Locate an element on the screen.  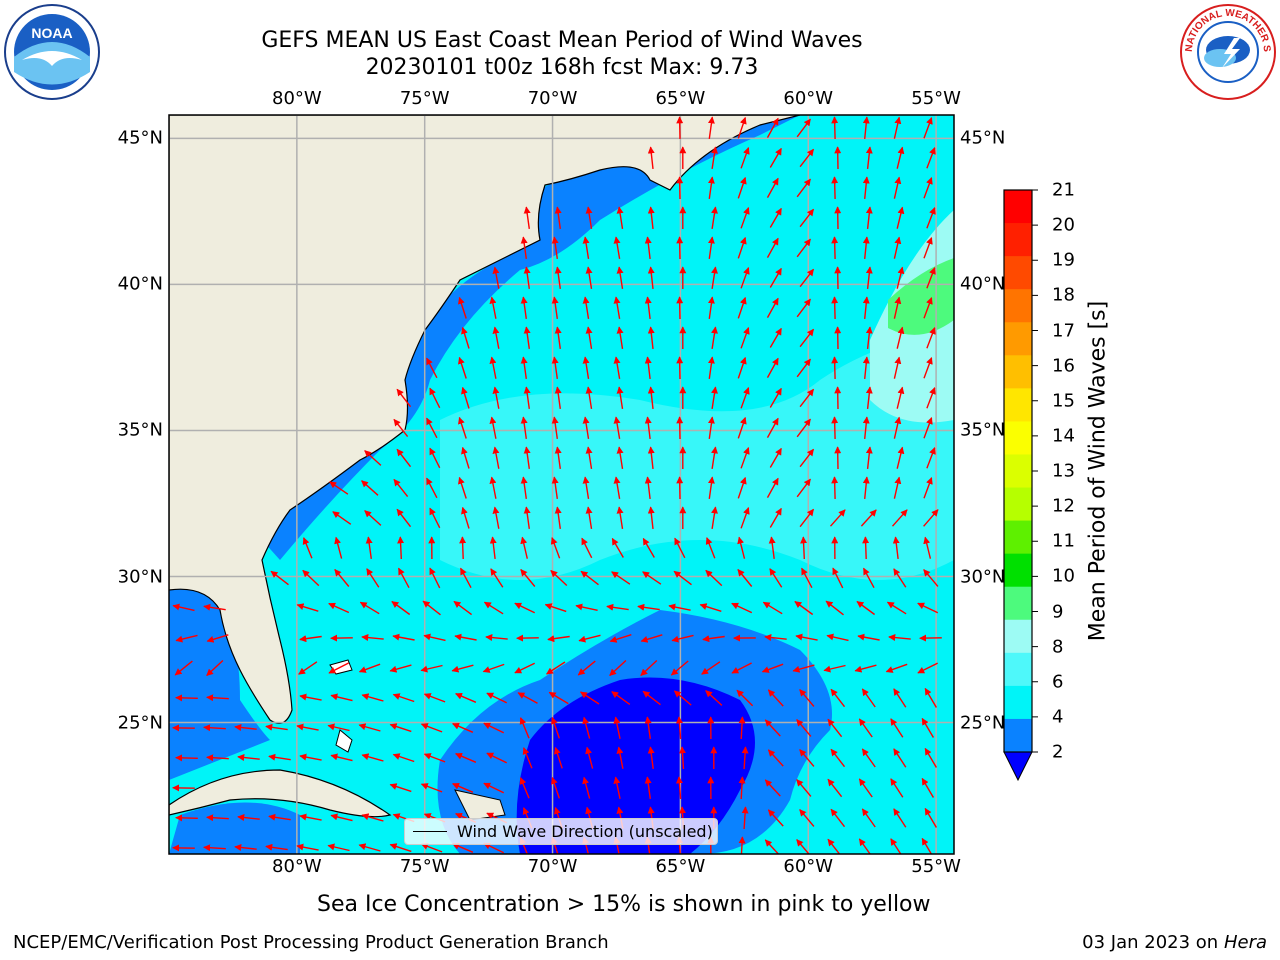
colorbar-tick-label: 17 is located at coordinates (1063, 330).